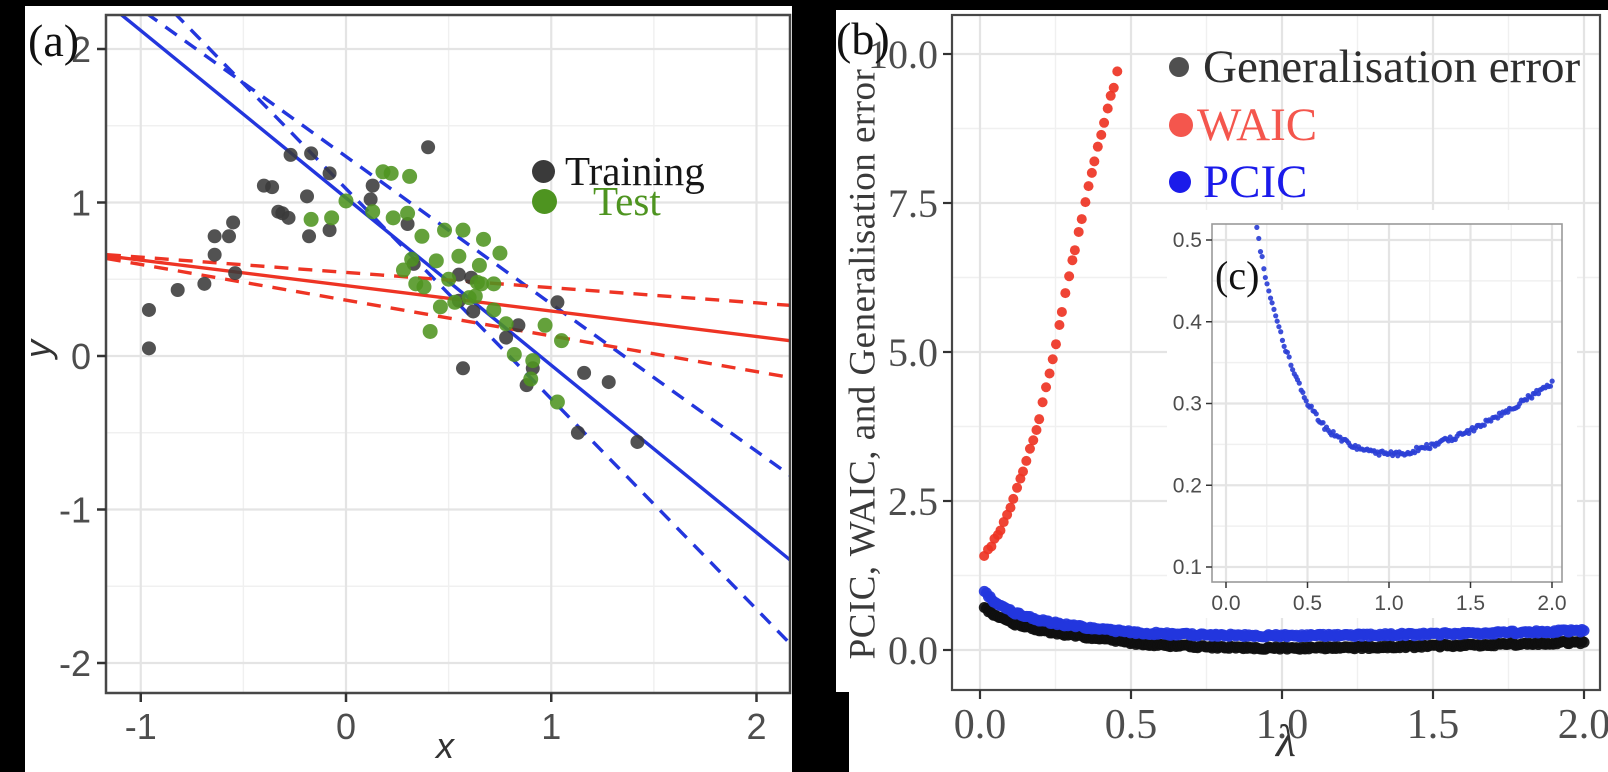 Image resolution: width=1608 pixels, height=772 pixels. What do you see at coordinates (1255, 181) in the screenshot?
I see `legend-b-label-pcic: PCIC` at bounding box center [1255, 181].